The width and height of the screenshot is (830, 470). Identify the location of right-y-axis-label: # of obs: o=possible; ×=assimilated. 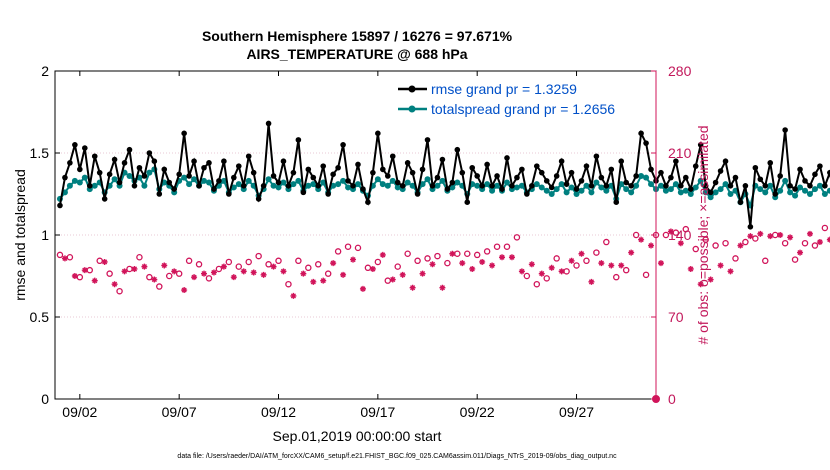
(703, 234).